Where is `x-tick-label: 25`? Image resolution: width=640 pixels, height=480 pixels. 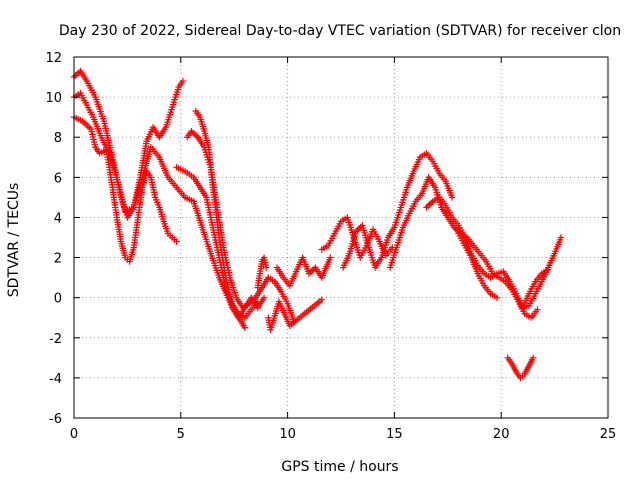 x-tick-label: 25 is located at coordinates (608, 434).